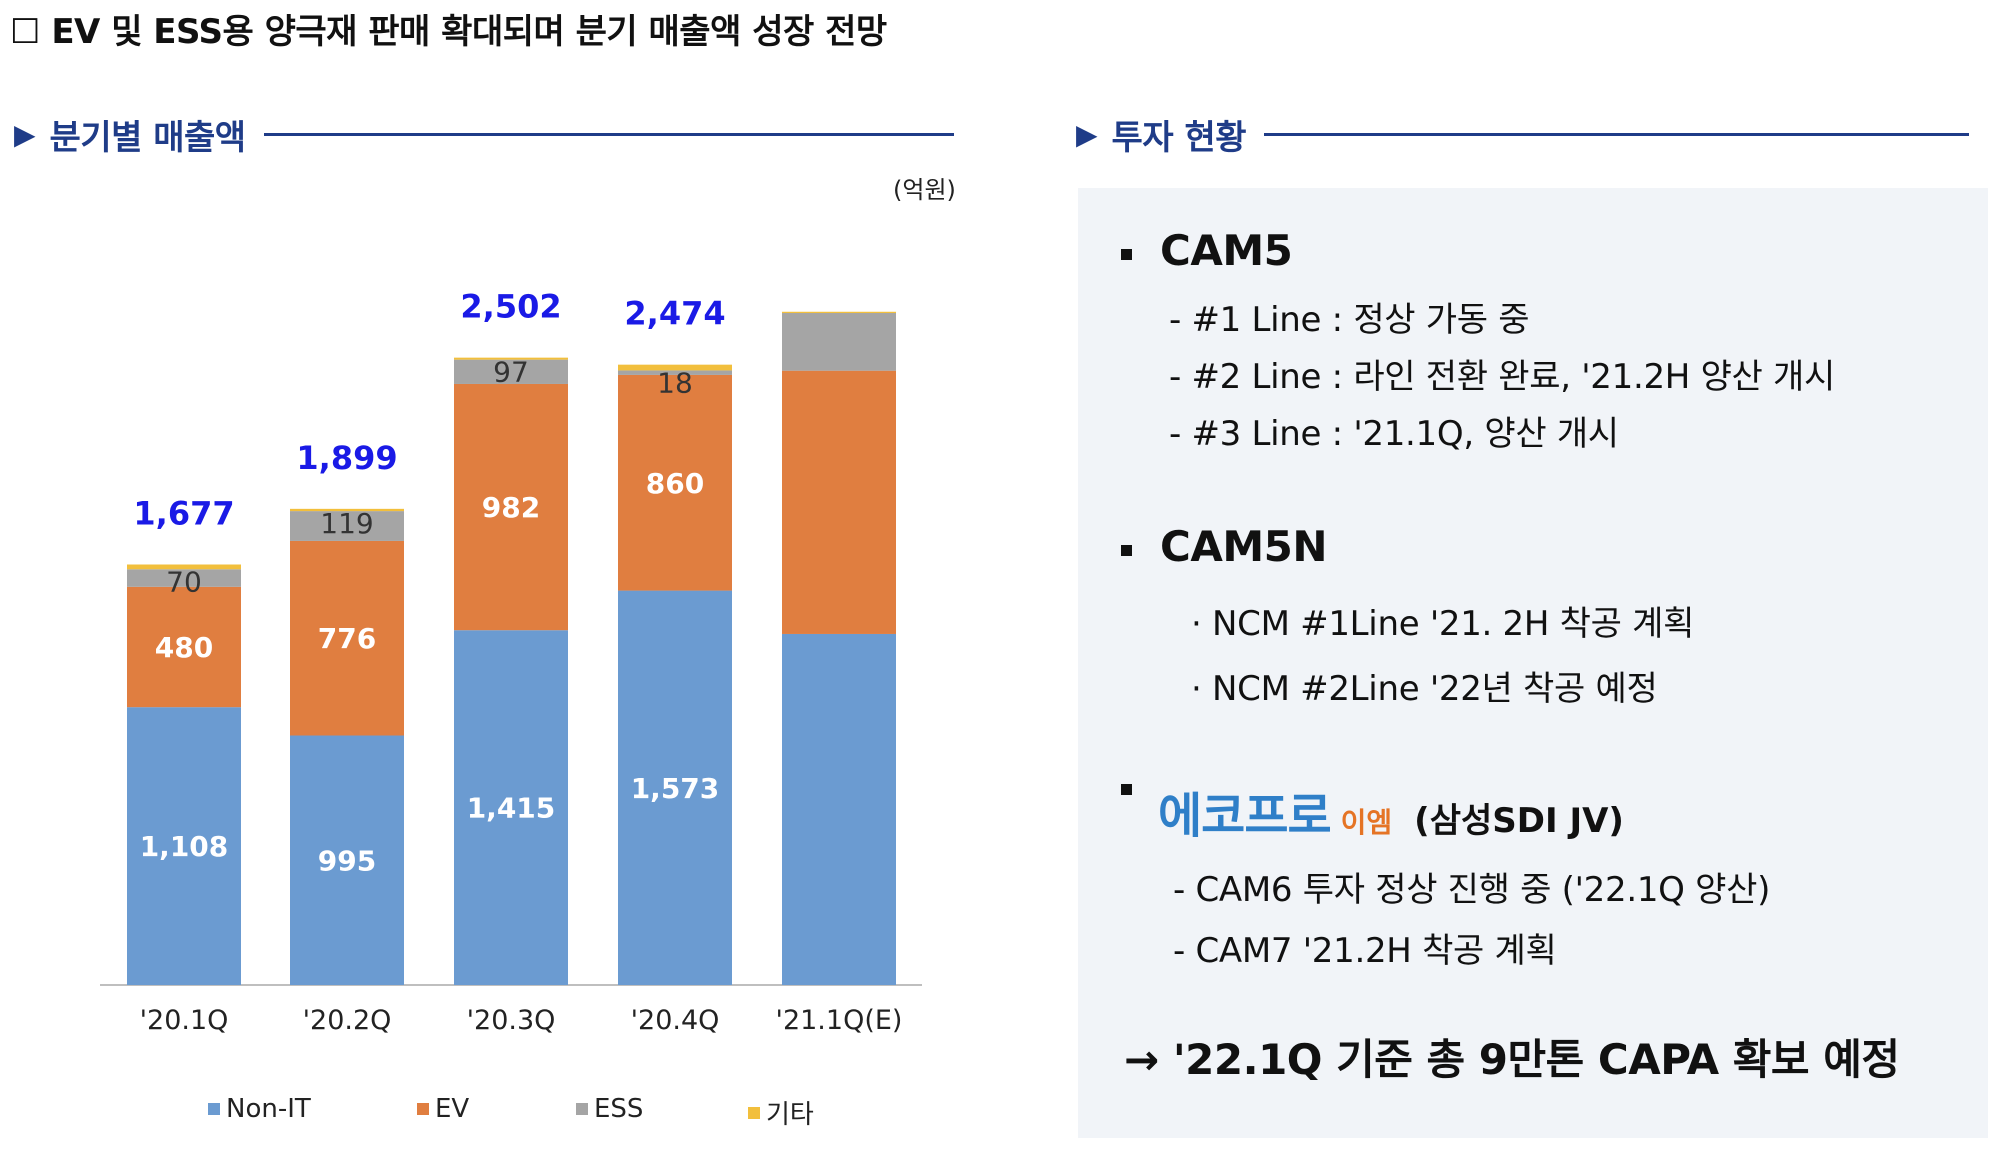 The image size is (1996, 1156). What do you see at coordinates (790, 1115) in the screenshot?
I see `legend-label-other: 기타` at bounding box center [790, 1115].